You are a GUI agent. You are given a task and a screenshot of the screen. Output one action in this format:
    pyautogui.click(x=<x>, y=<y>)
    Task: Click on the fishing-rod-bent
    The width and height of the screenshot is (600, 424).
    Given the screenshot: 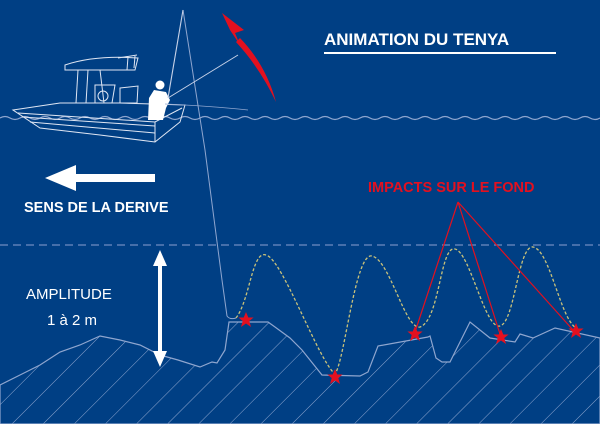 What is the action you would take?
    pyautogui.click(x=175, y=54)
    